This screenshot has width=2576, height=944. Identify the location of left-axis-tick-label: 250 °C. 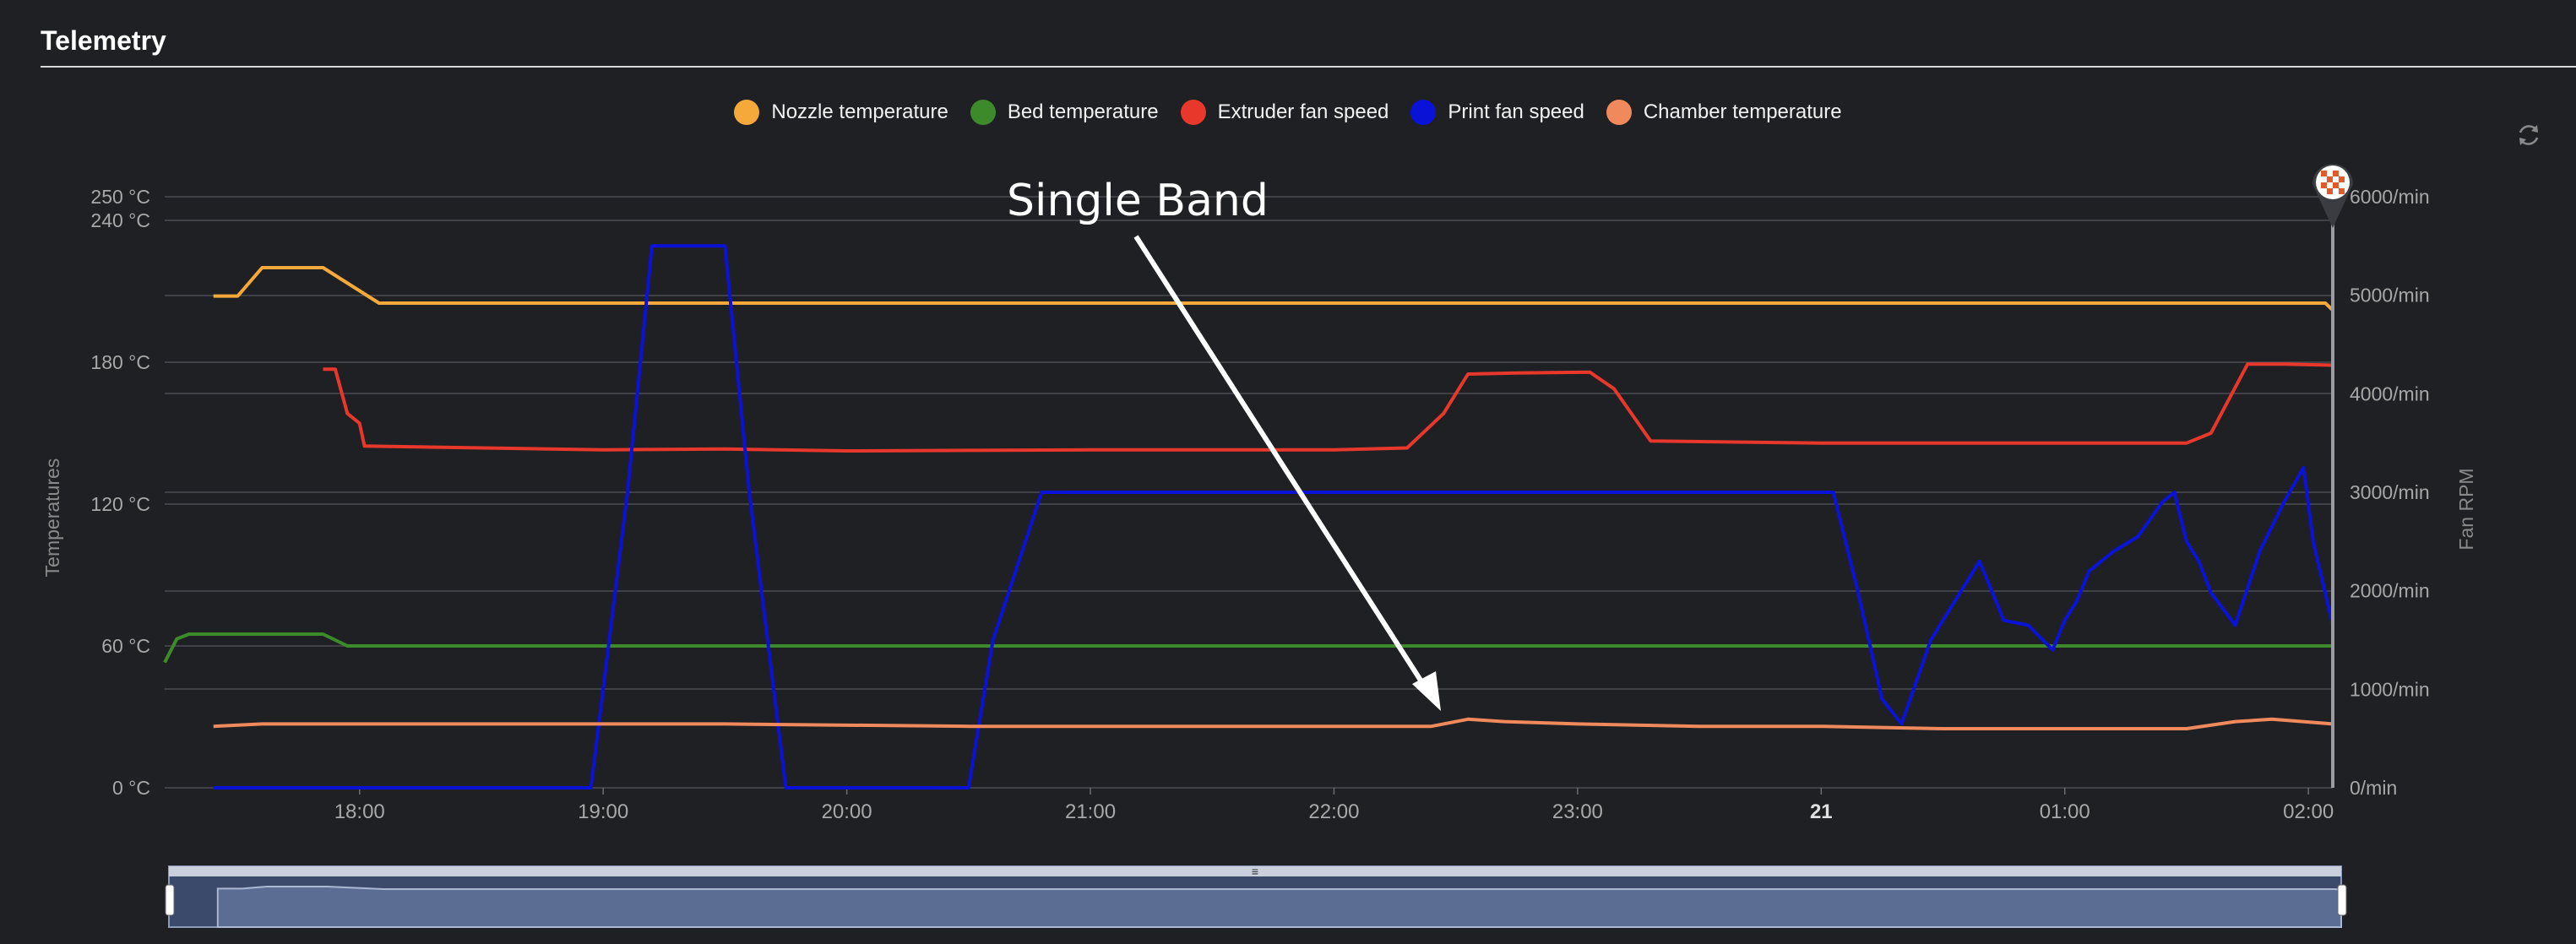
(120, 197).